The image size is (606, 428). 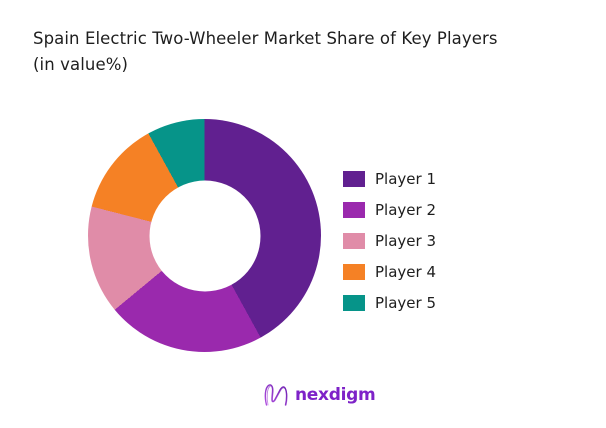 I want to click on legend-label: Player 2, so click(x=405, y=210).